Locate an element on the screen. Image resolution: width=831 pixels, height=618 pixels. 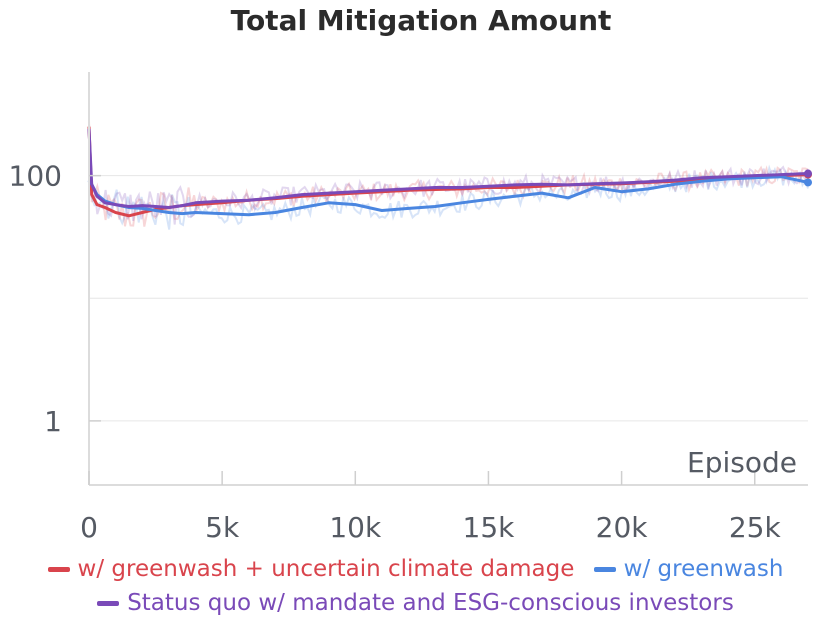
legend-item-greenwash-uncertain: w/ greenwash + uncertain climate damage is located at coordinates (311, 569).